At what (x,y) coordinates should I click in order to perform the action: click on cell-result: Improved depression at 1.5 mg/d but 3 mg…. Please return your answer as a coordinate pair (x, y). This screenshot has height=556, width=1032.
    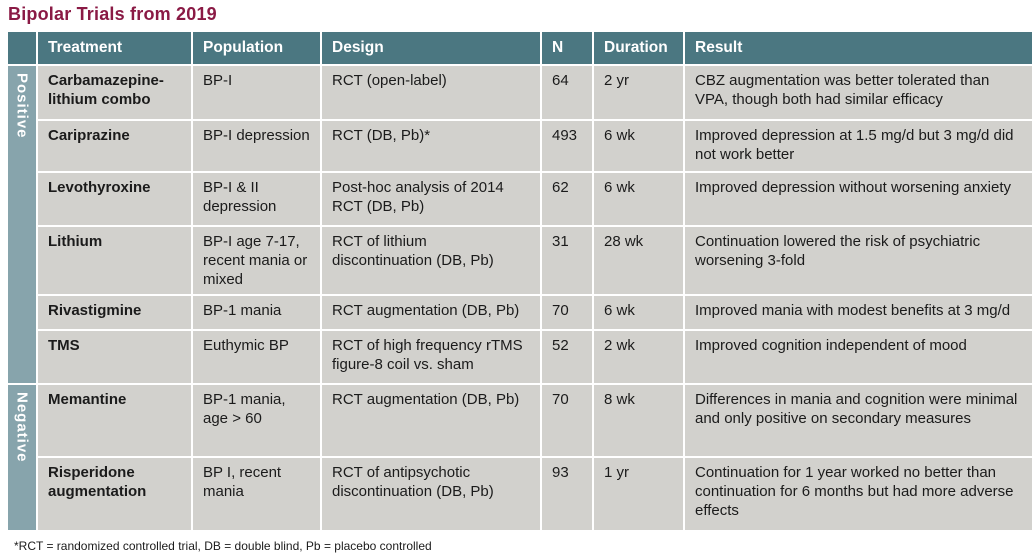
    Looking at the image, I should click on (858, 146).